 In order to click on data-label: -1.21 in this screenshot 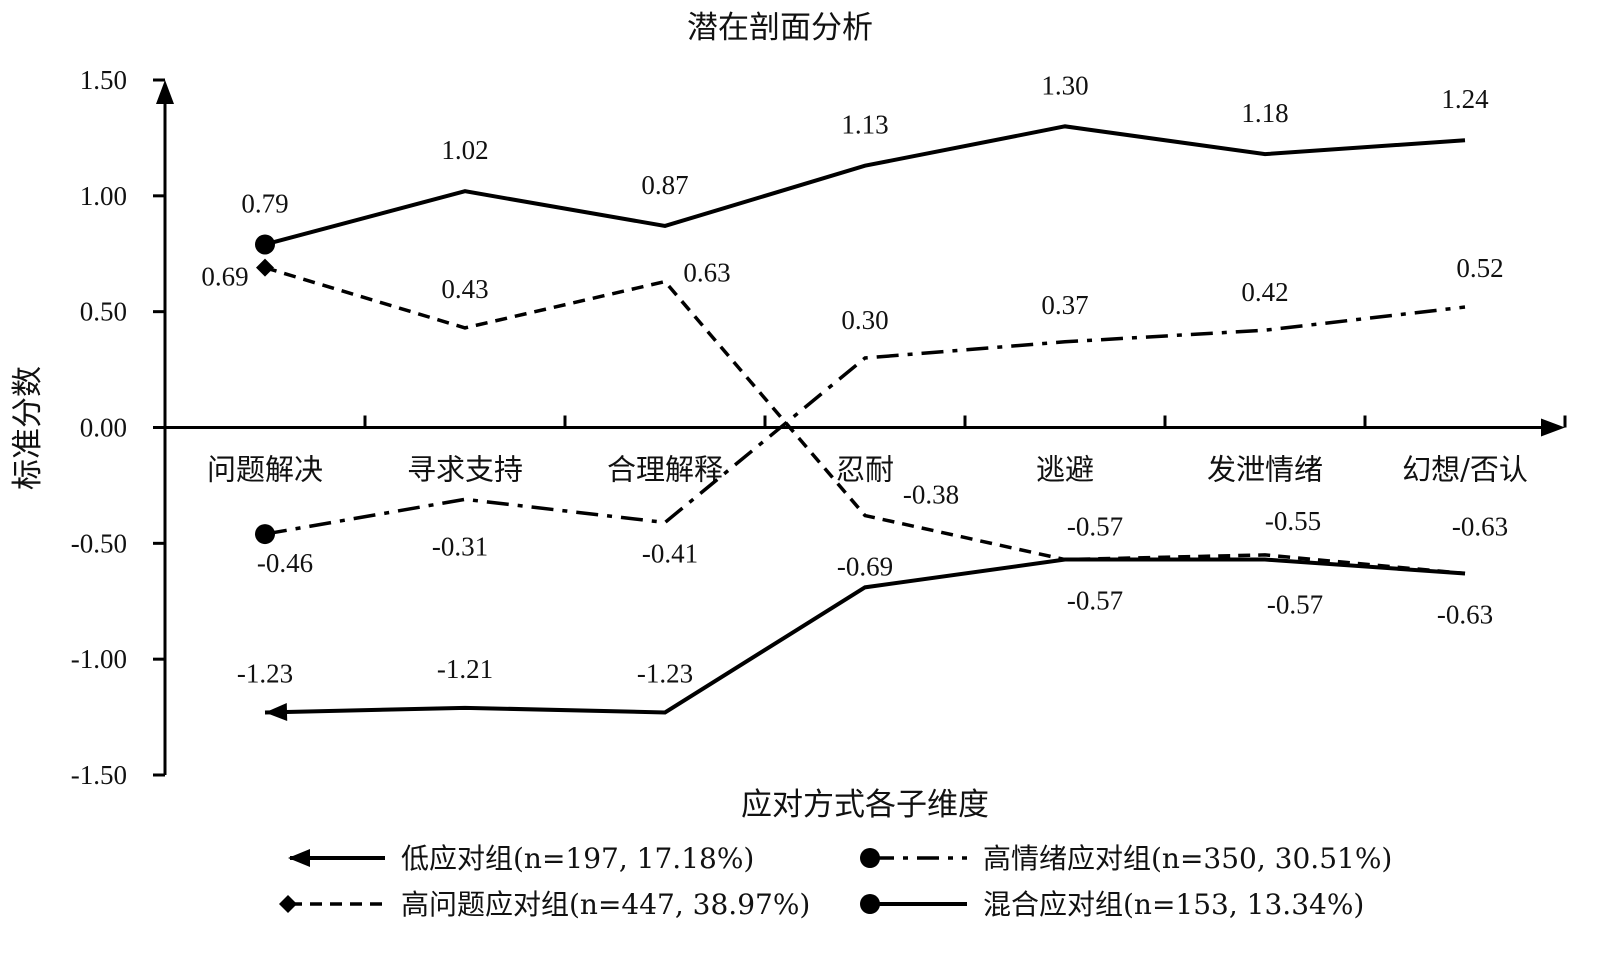, I will do `click(465, 669)`.